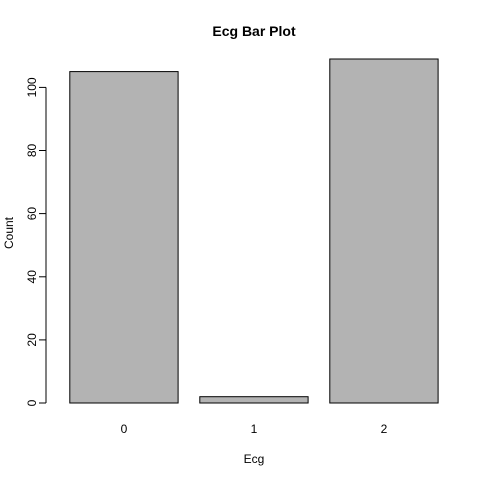 The height and width of the screenshot is (480, 480). What do you see at coordinates (32, 214) in the screenshot?
I see `y-tick-label: 60` at bounding box center [32, 214].